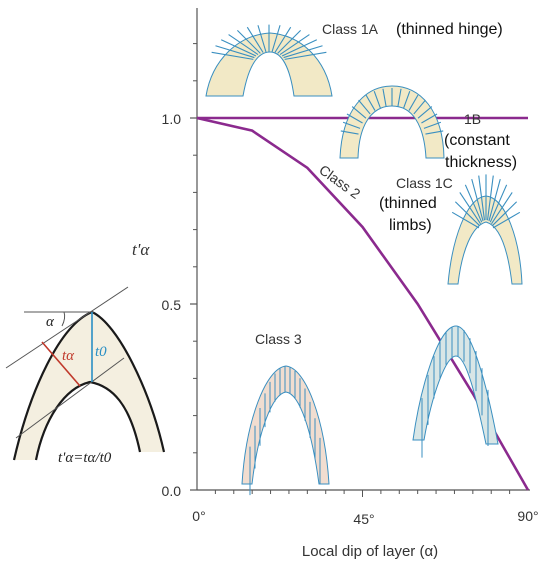  I want to click on inset-alpha-label: α, so click(50, 322).